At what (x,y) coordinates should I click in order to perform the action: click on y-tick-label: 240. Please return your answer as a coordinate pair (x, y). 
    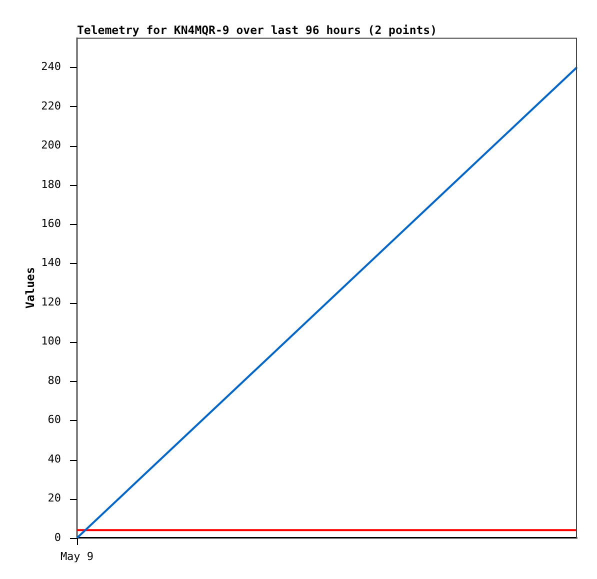
    Looking at the image, I should click on (51, 67).